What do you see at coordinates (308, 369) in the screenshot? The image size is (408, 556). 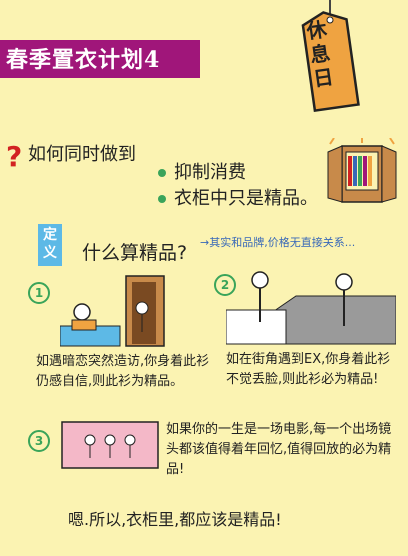 I see `scenario-text: 如在街角遇到EX,你身着此衫不觉丢脸,则此衫必为精品!` at bounding box center [308, 369].